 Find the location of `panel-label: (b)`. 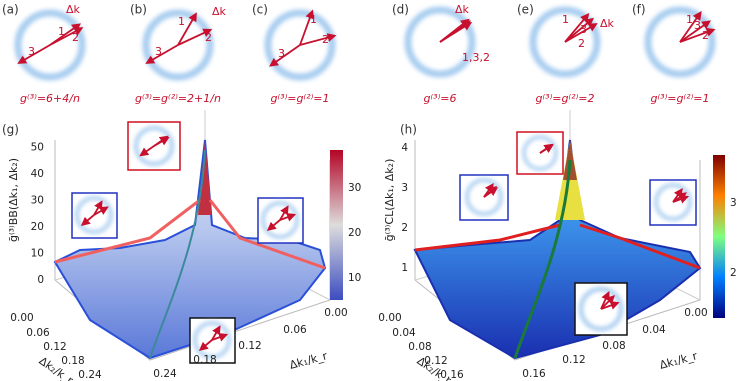

panel-label: (b) is located at coordinates (138, 10).